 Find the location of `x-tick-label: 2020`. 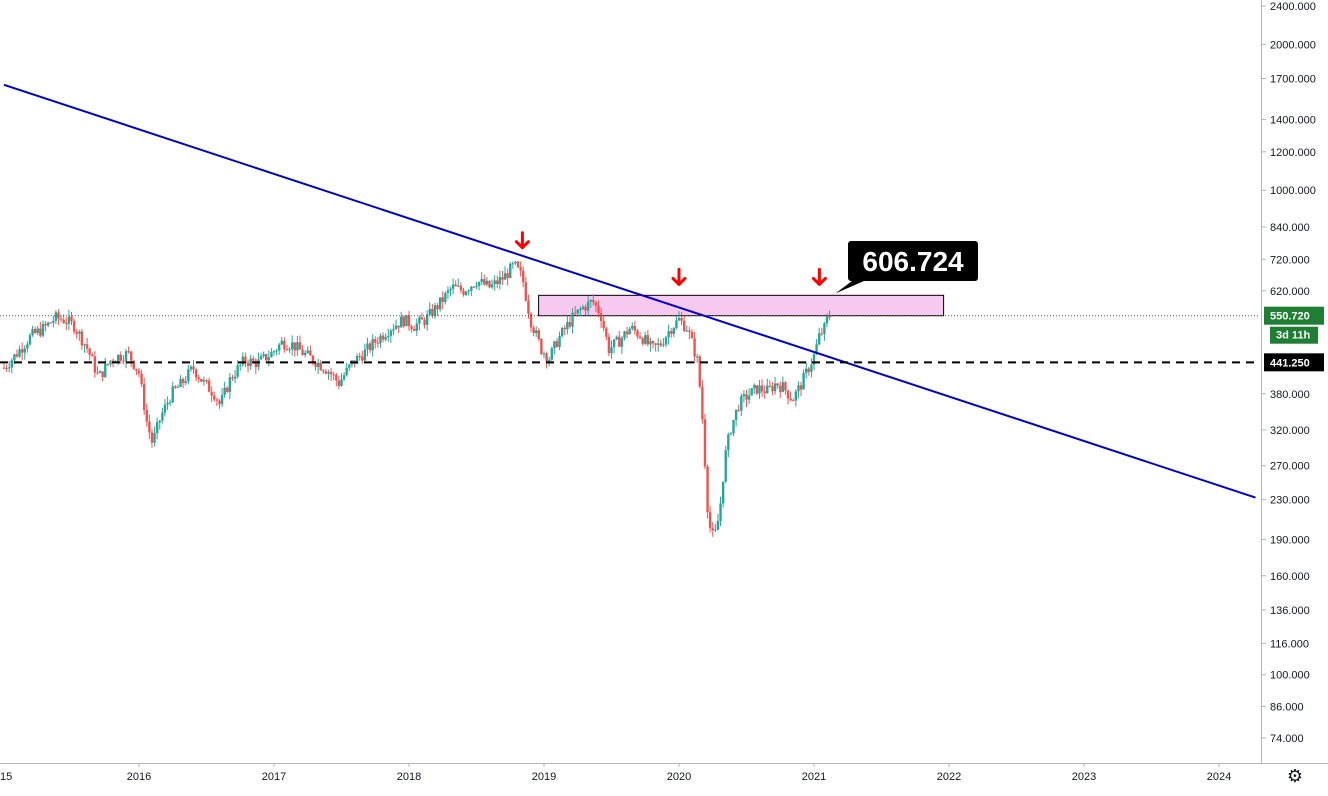

x-tick-label: 2020 is located at coordinates (679, 777).